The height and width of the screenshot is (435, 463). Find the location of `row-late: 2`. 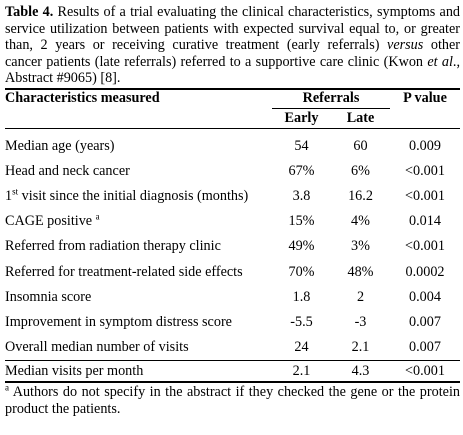

row-late: 2 is located at coordinates (360, 296).